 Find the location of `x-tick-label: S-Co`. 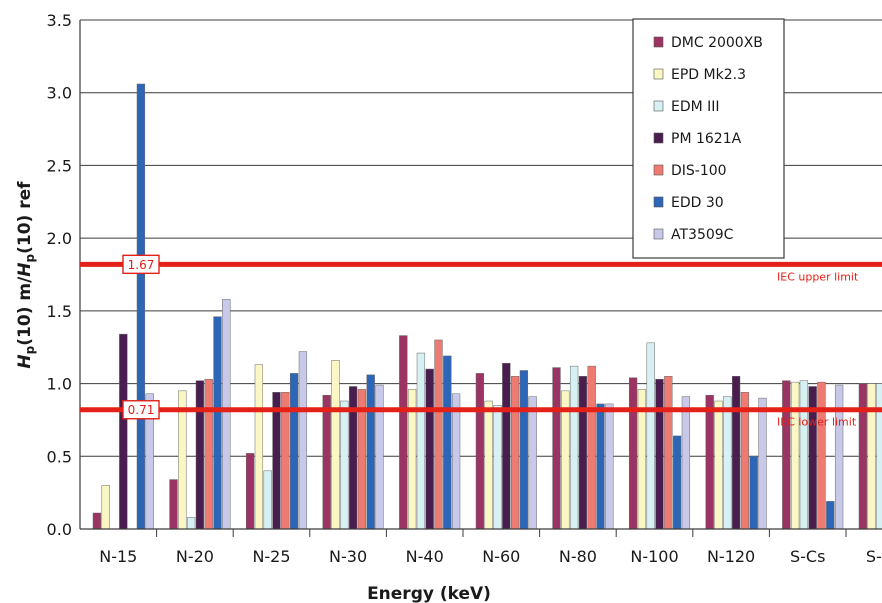

x-tick-label: S-Co is located at coordinates (874, 556).